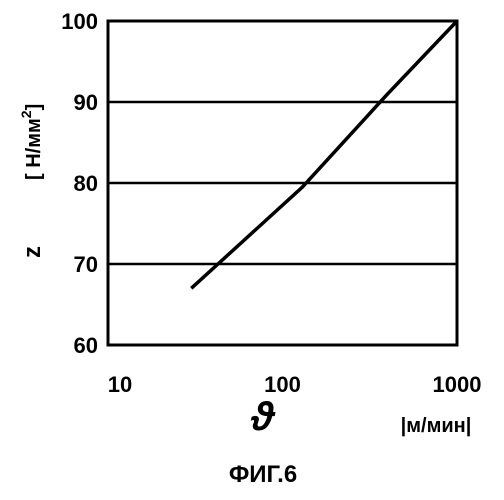 This screenshot has width=504, height=500. What do you see at coordinates (32, 181) in the screenshot?
I see `y-axis-title: z [ Н/мм2]` at bounding box center [32, 181].